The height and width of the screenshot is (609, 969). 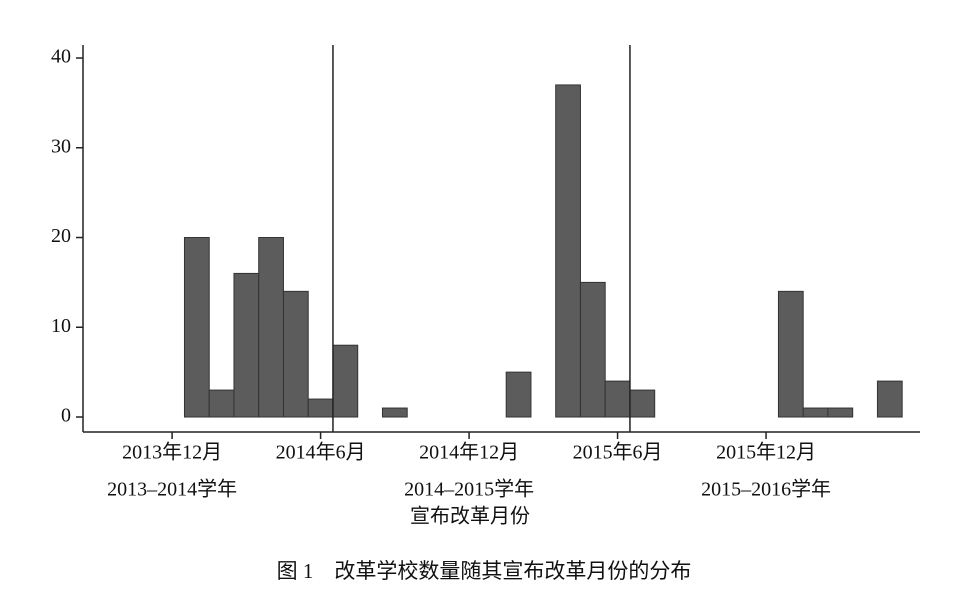 I want to click on x-axis-label: 宣布改革月份, so click(x=470, y=516).